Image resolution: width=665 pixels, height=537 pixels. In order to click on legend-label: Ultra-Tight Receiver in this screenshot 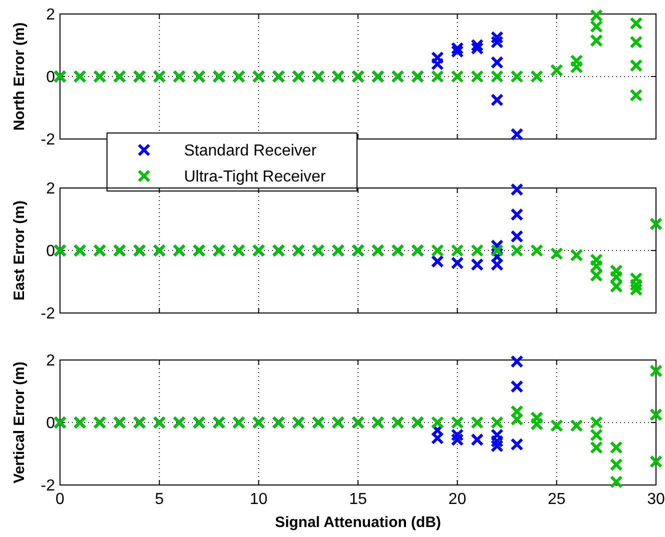, I will do `click(255, 177)`.